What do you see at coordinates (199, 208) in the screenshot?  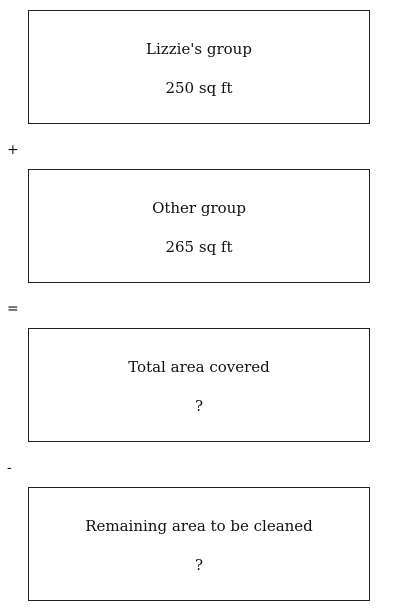 I see `box-title: Other group` at bounding box center [199, 208].